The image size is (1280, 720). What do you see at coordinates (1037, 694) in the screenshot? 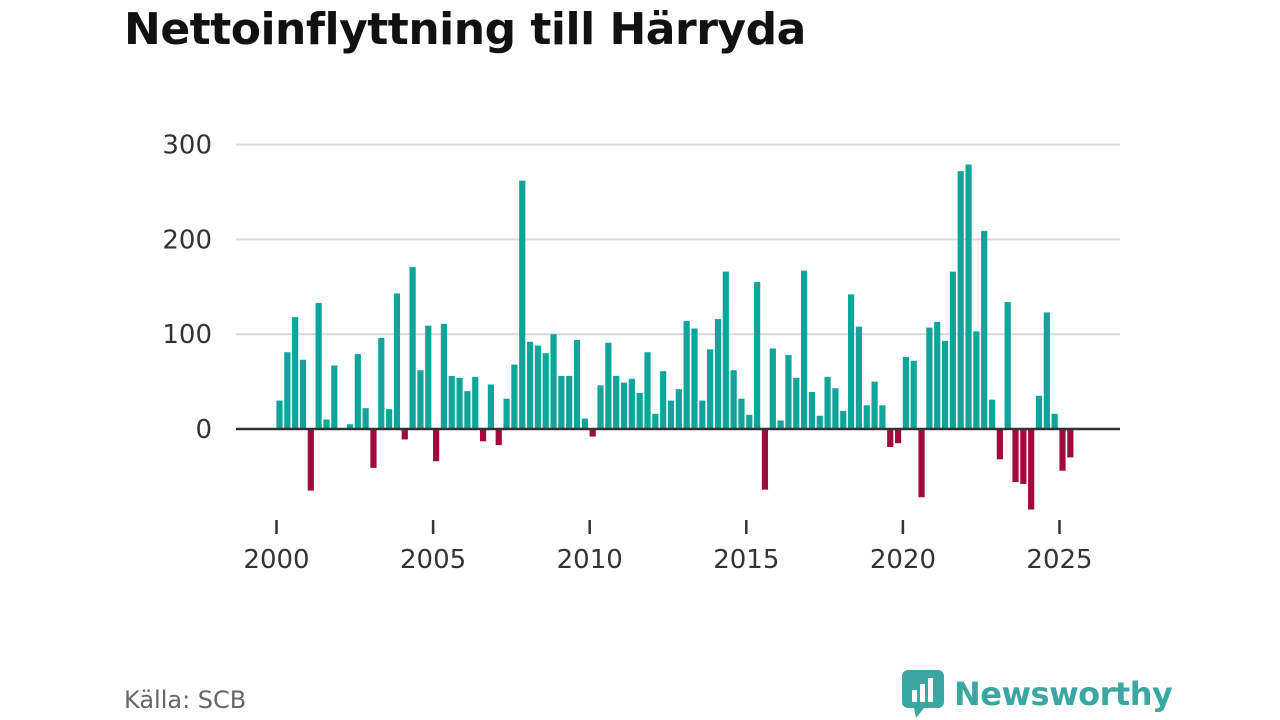
I see `newsworthy-logo: Newsworthy` at bounding box center [1037, 694].